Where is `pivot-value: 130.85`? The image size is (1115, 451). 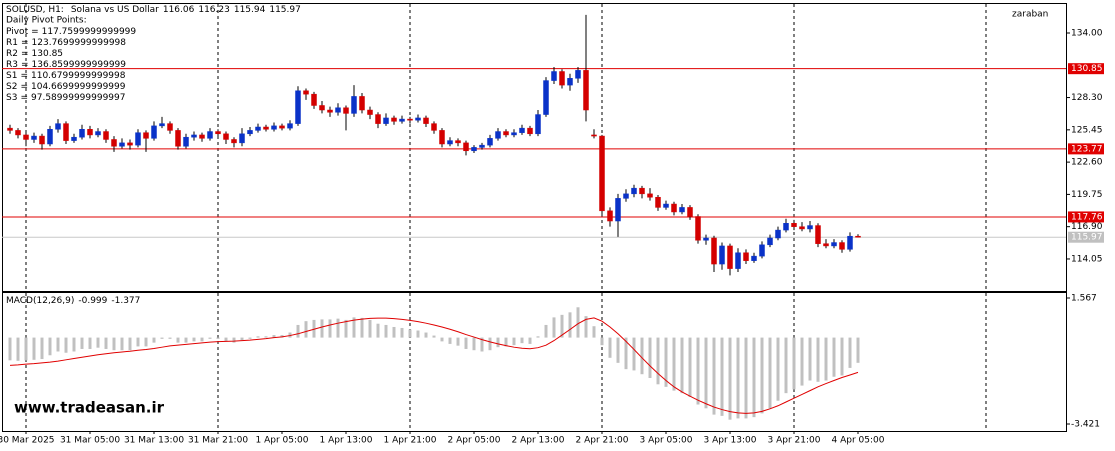 pivot-value: 130.85 is located at coordinates (48, 54).